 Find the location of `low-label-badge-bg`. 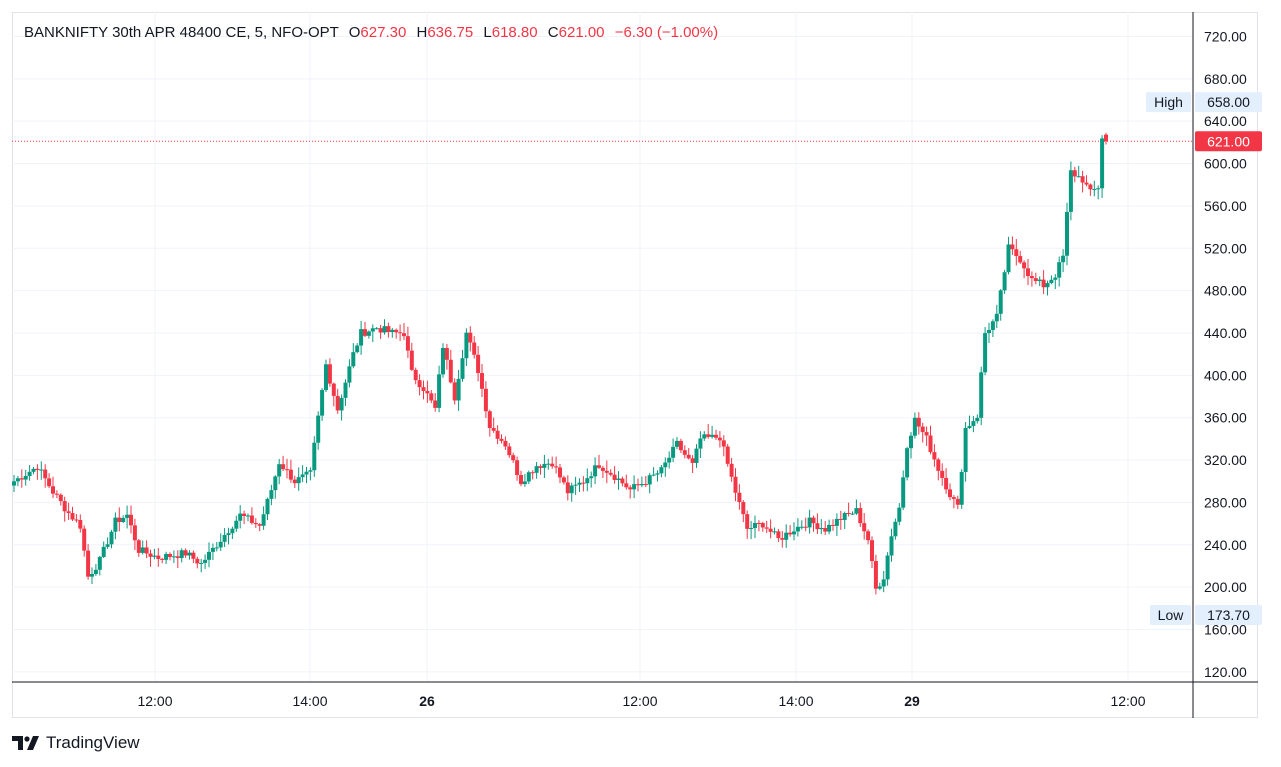

low-label-badge-bg is located at coordinates (1170, 614).